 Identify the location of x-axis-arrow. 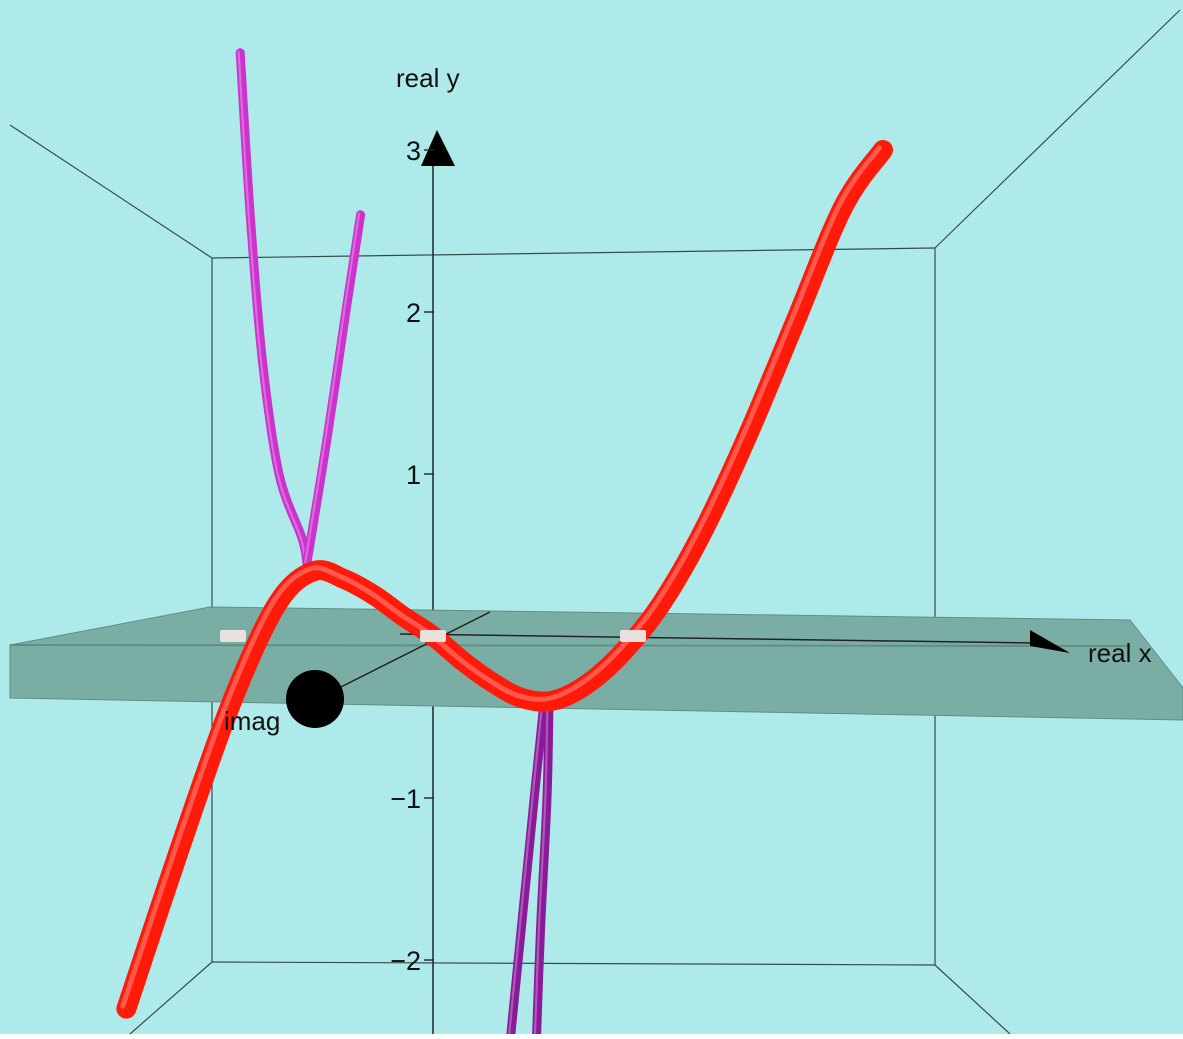
(1050, 641).